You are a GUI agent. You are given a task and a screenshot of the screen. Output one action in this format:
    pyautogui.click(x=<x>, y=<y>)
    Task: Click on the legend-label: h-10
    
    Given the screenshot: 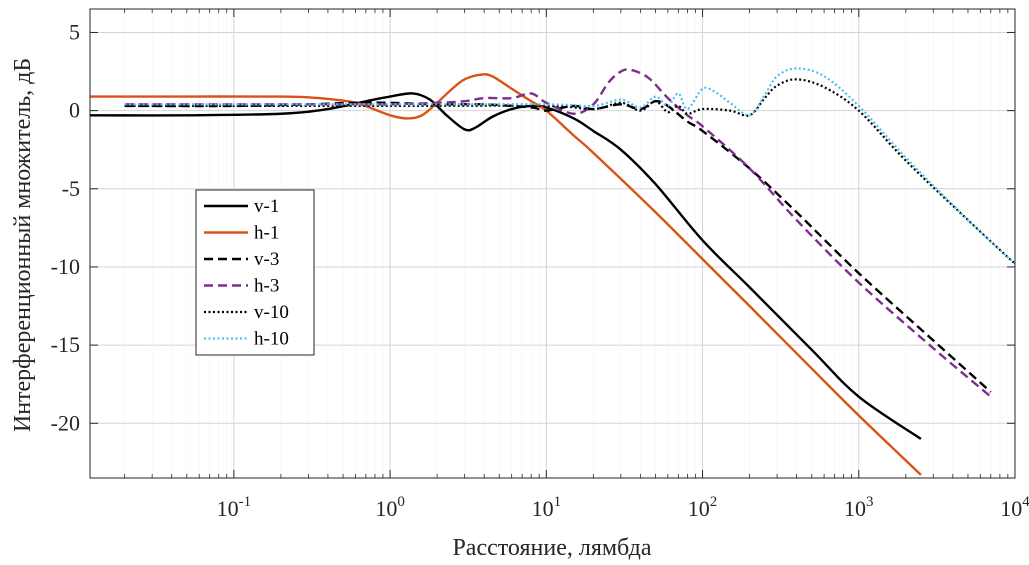 What is the action you would take?
    pyautogui.click(x=271, y=339)
    